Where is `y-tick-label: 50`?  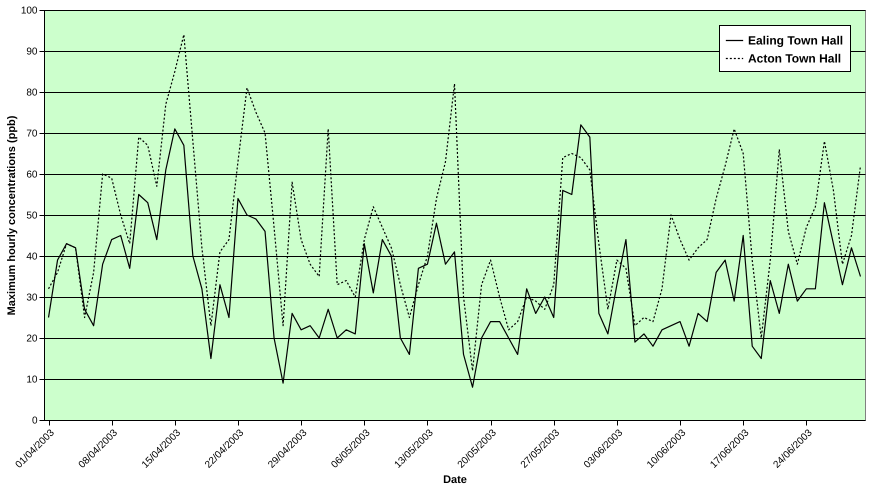 y-tick-label: 50 is located at coordinates (32, 216).